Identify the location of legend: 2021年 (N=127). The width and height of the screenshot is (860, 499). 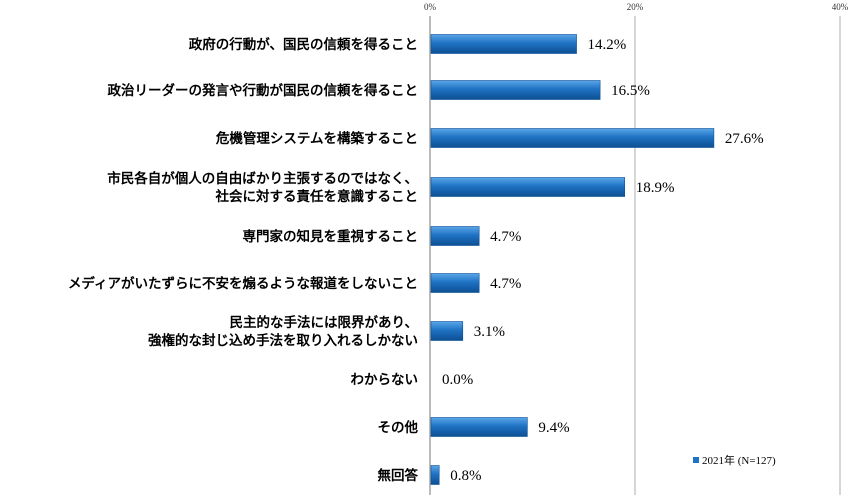
(734, 460).